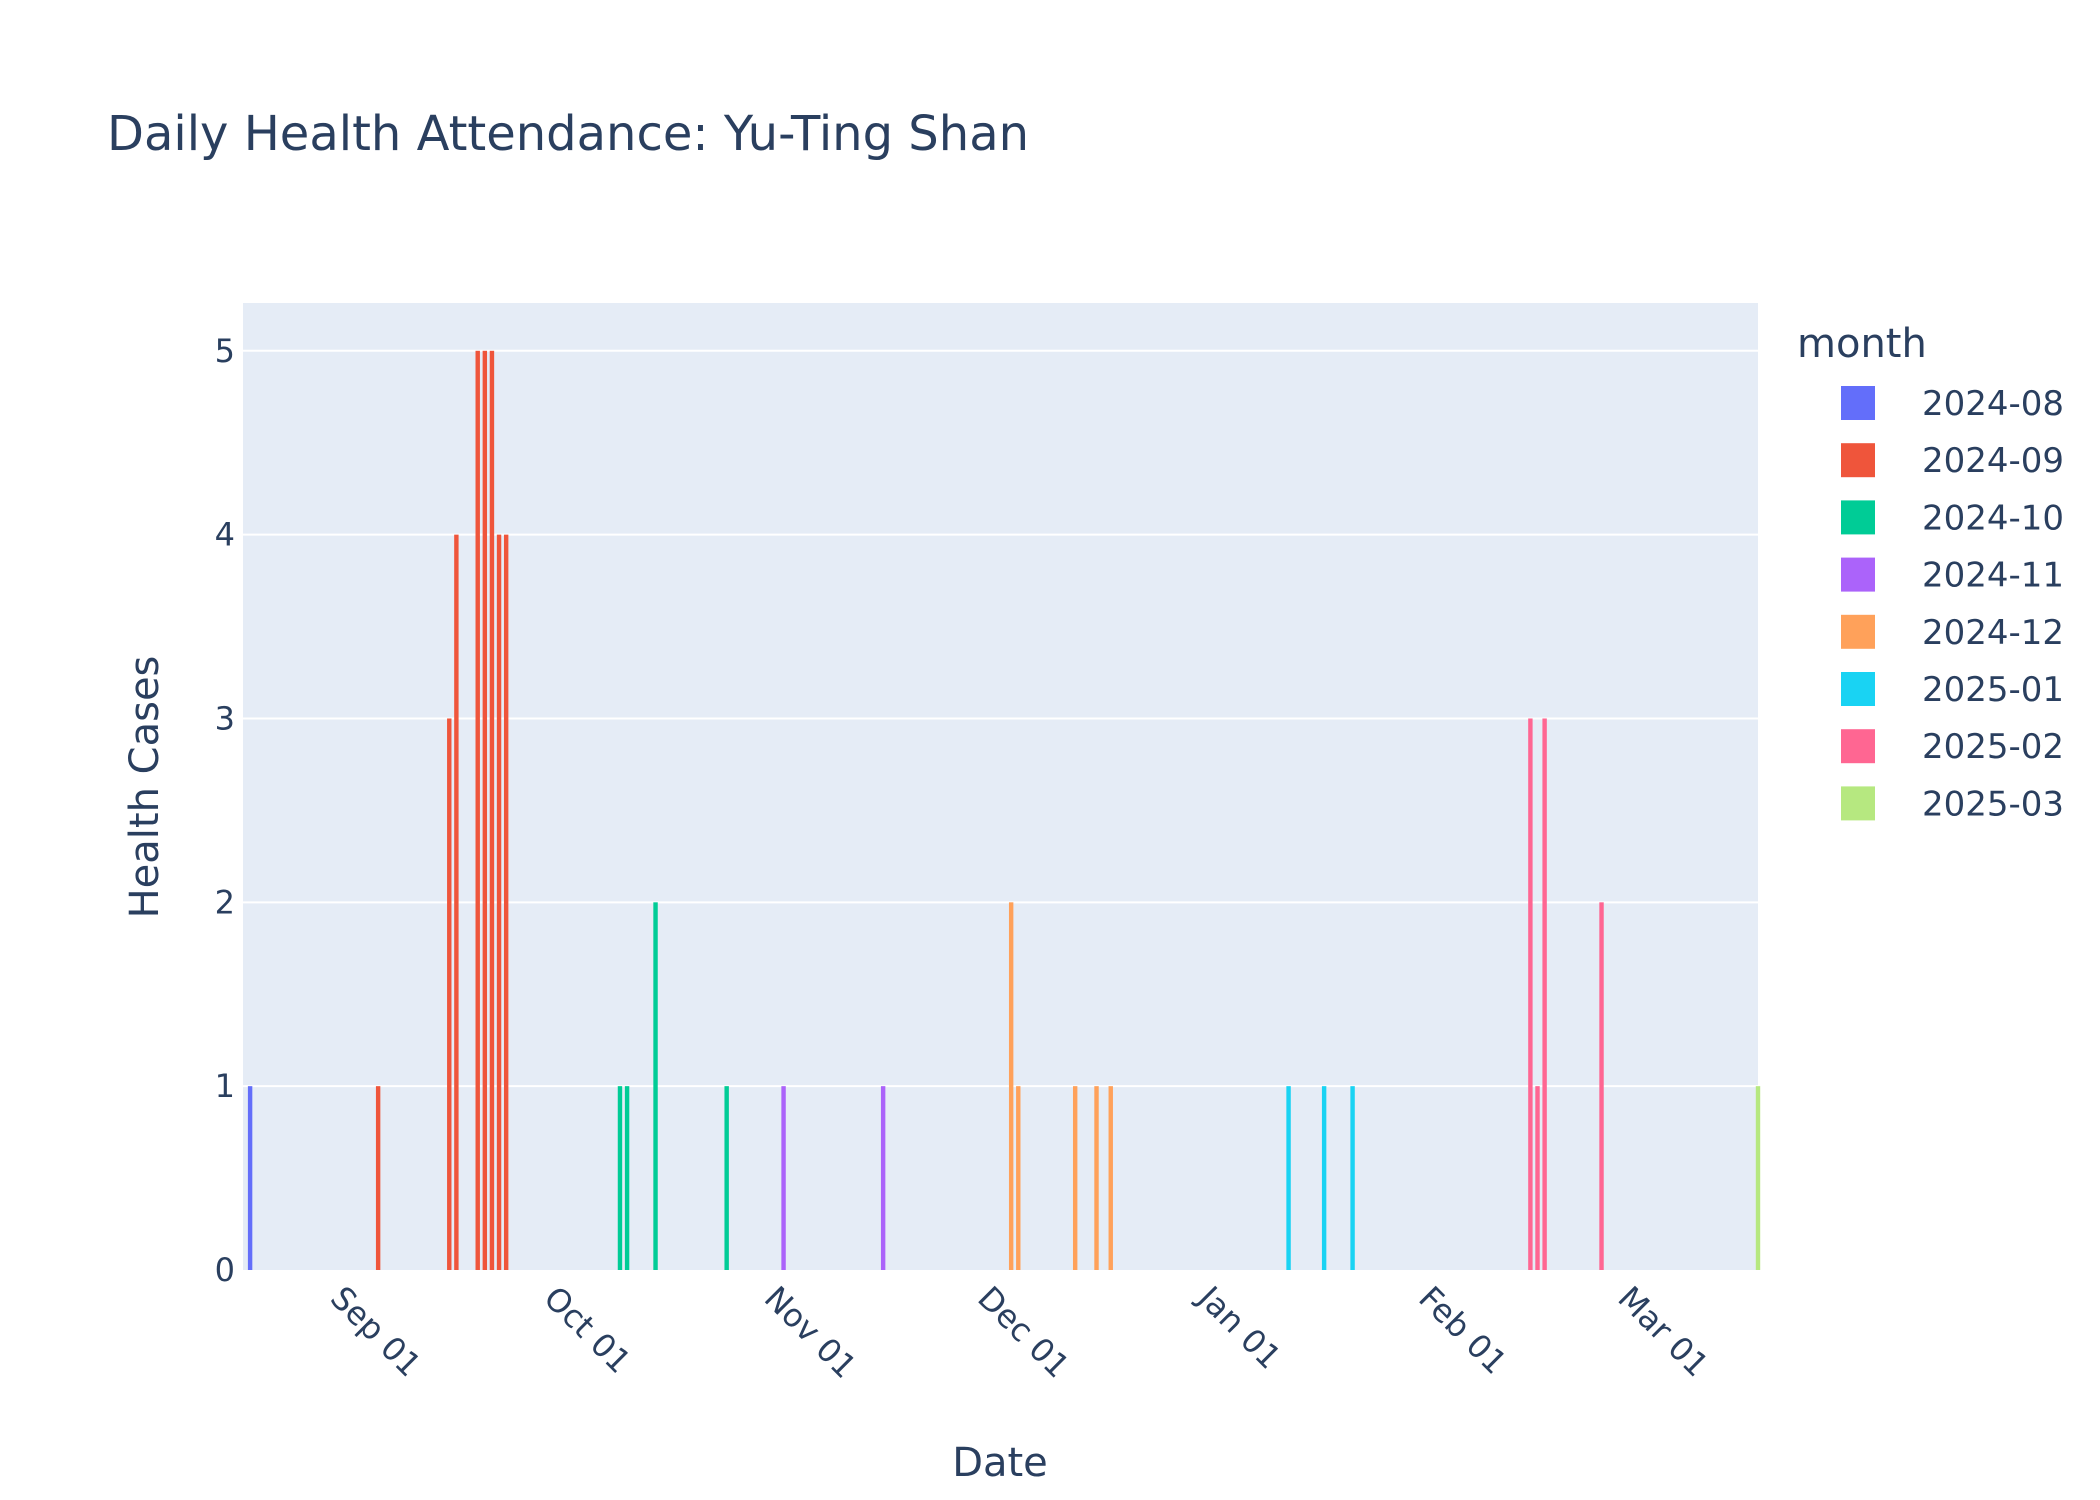  Describe the element at coordinates (225, 902) in the screenshot. I see `y-tick-label: 2` at that location.